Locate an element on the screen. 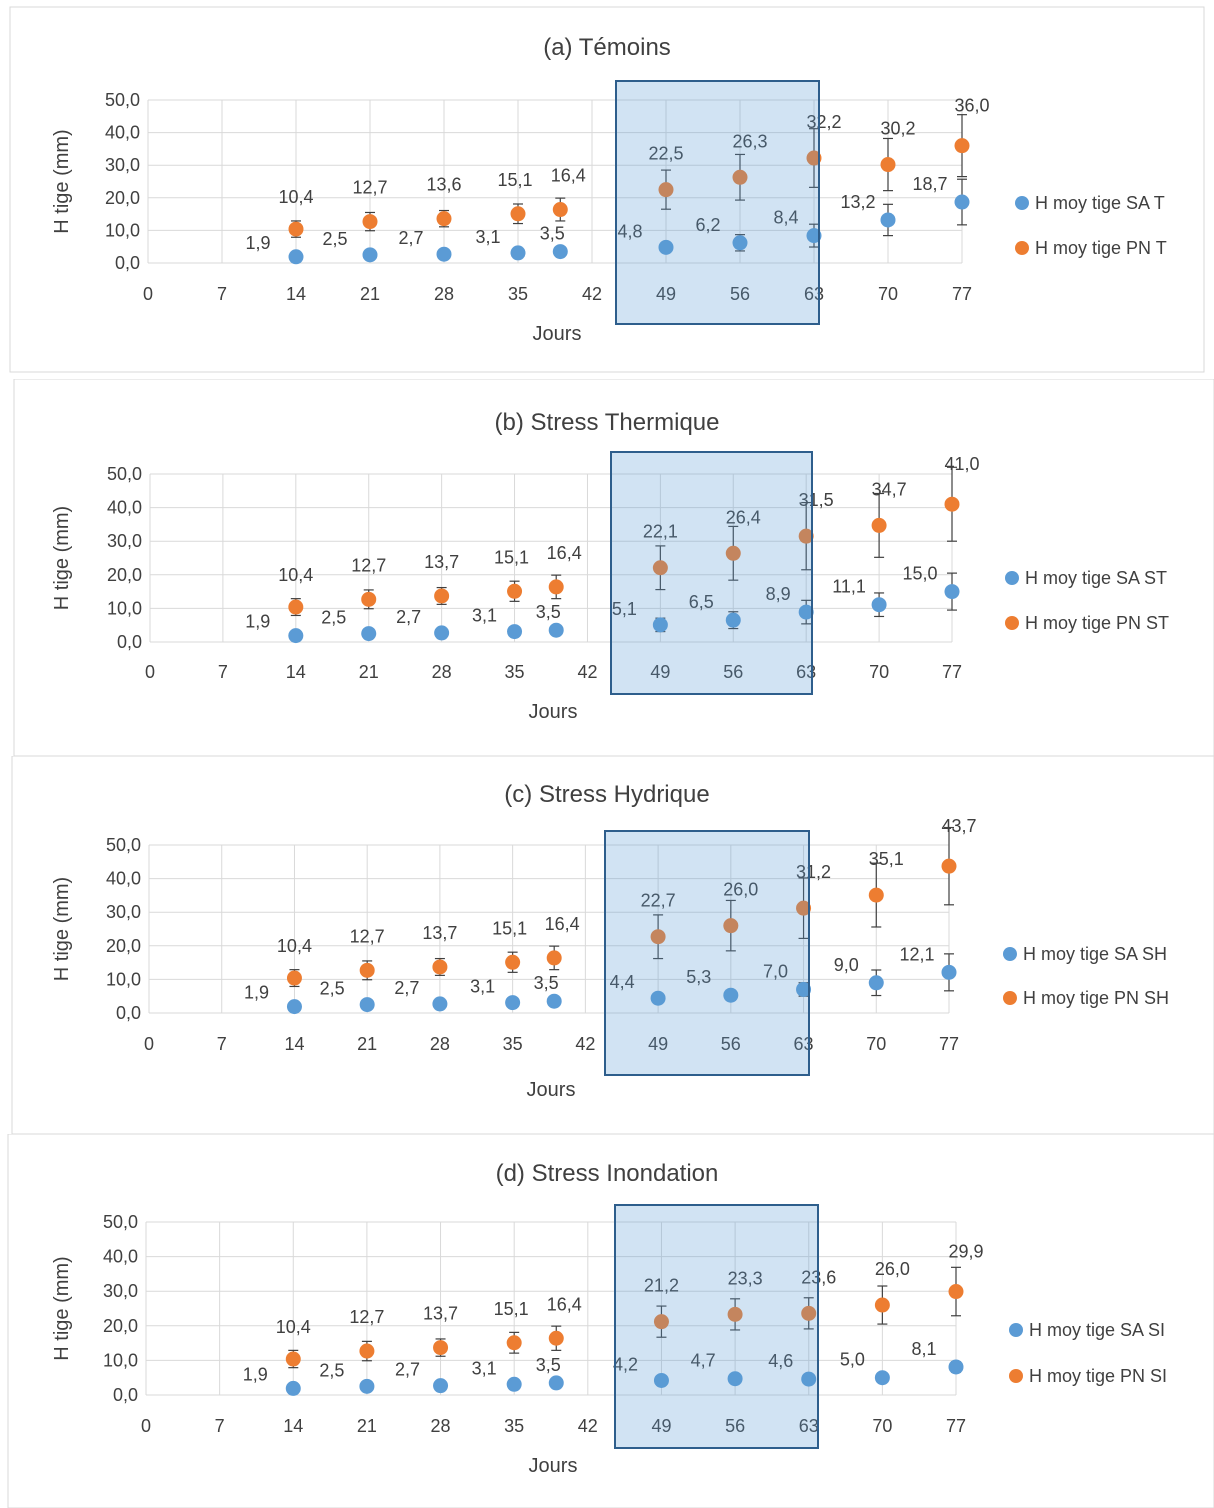  x-tick-label: 35 is located at coordinates (513, 1044).